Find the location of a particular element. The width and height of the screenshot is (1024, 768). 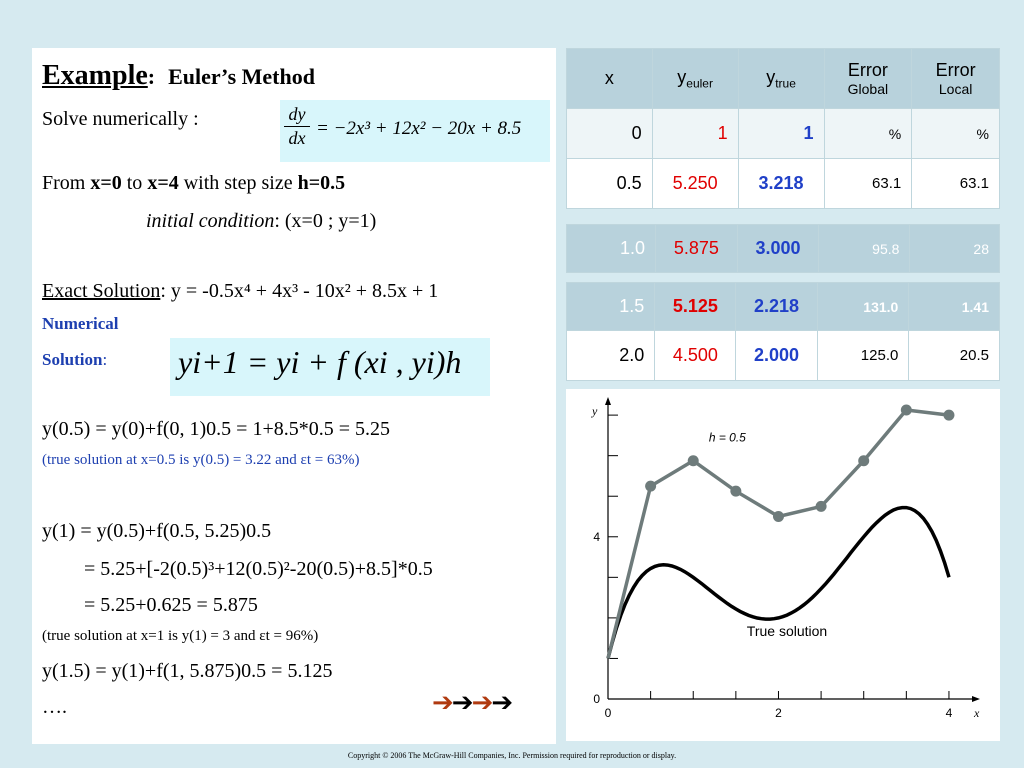

x-tick-label: 0 is located at coordinates (608, 713).